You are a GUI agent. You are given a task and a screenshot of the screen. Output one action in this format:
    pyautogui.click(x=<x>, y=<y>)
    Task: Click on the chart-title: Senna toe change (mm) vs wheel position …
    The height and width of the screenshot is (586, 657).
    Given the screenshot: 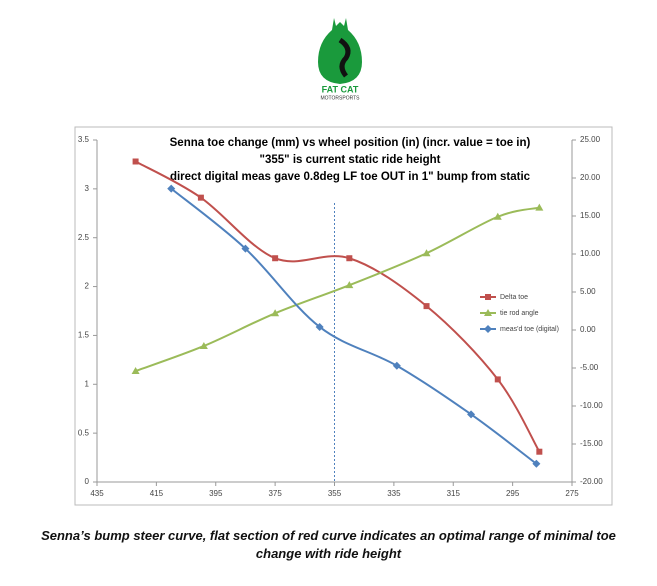 What is the action you would take?
    pyautogui.click(x=350, y=143)
    